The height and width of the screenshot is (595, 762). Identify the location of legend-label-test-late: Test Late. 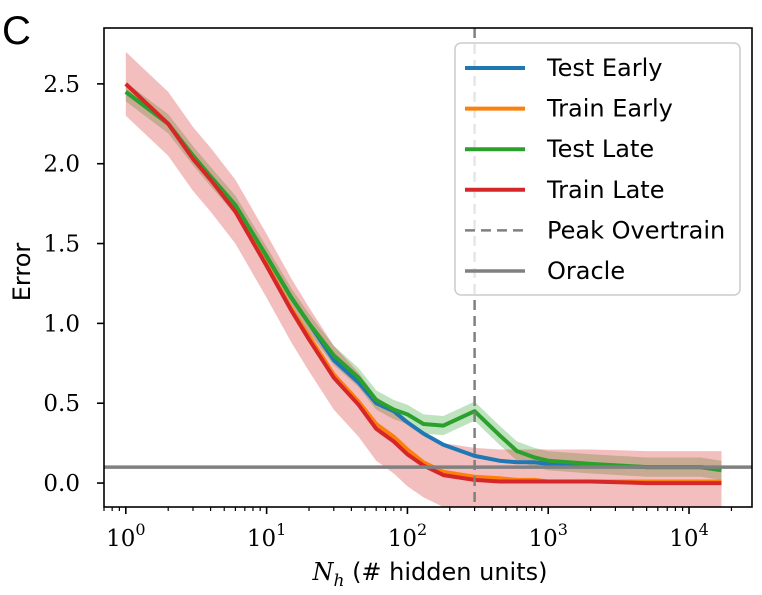
(600, 149).